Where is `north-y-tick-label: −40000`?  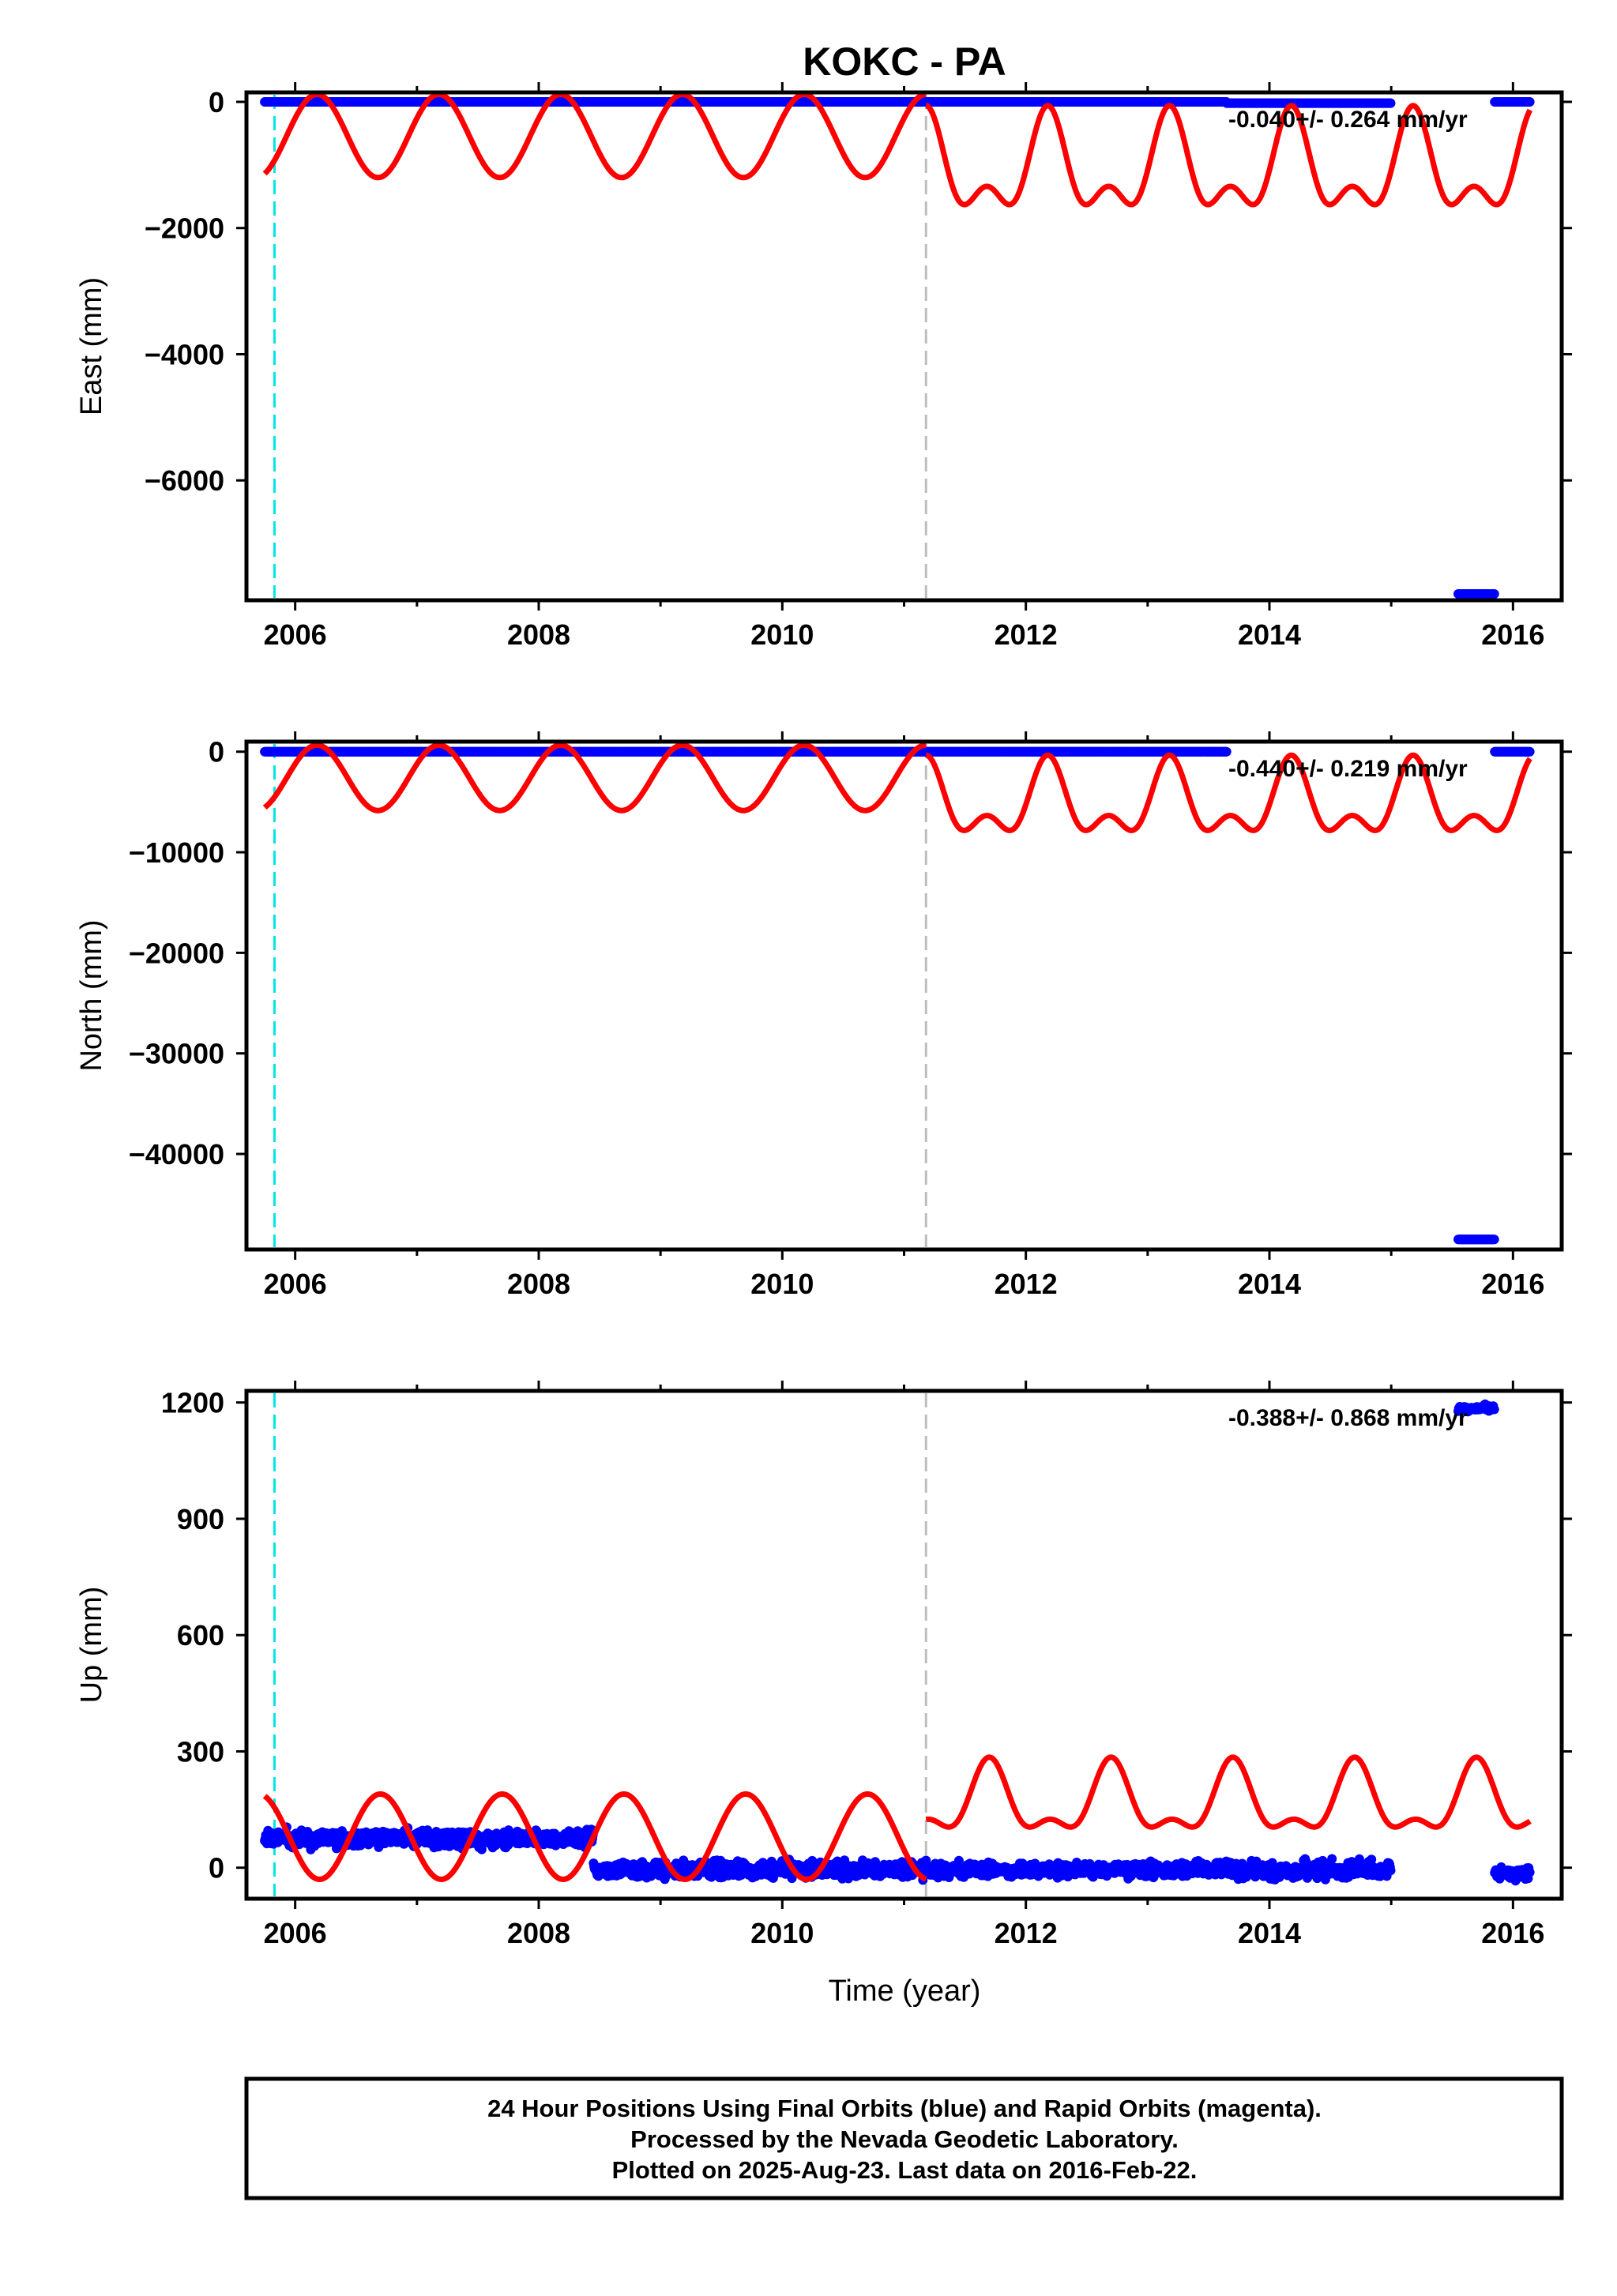 north-y-tick-label: −40000 is located at coordinates (176, 1155).